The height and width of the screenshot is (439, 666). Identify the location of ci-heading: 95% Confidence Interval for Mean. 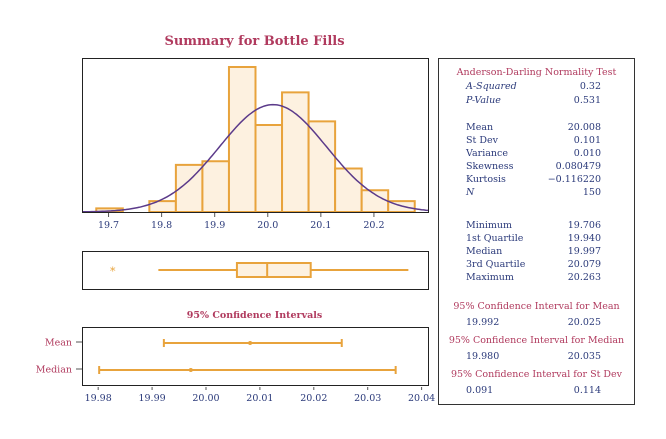
(536, 306).